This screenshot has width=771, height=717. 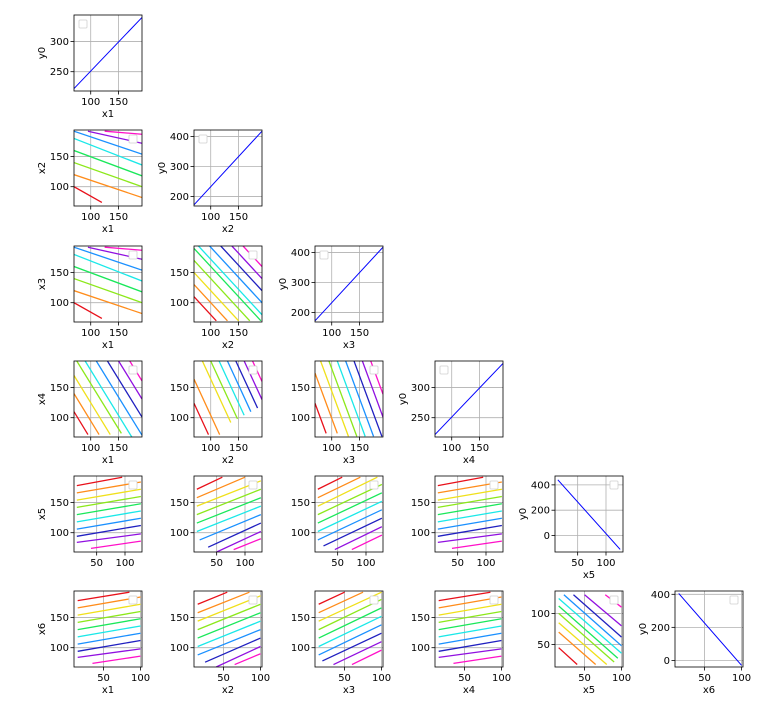 I want to click on y-tick-label: 300, so click(x=179, y=167).